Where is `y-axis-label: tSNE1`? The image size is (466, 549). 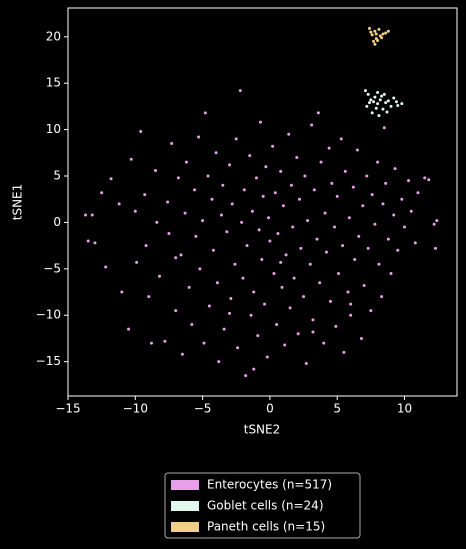 y-axis-label: tSNE1 is located at coordinates (18, 202).